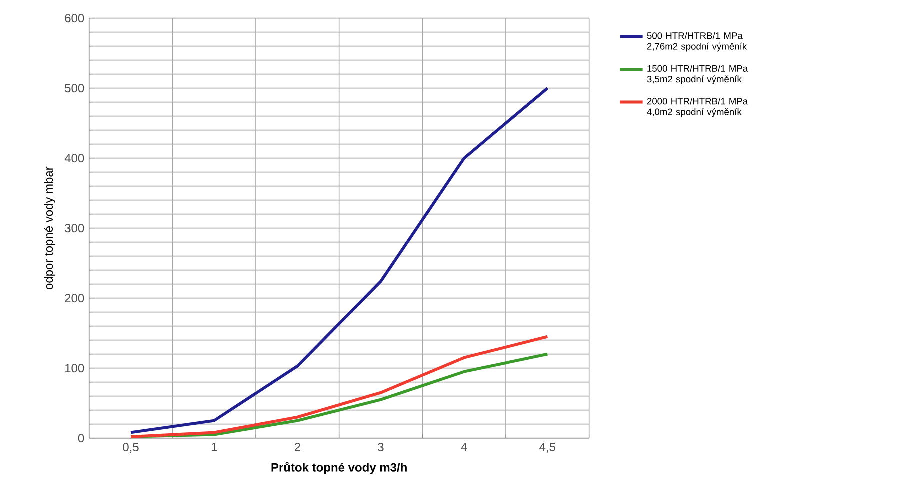  What do you see at coordinates (381, 447) in the screenshot?
I see `x-tick-label: 3` at bounding box center [381, 447].